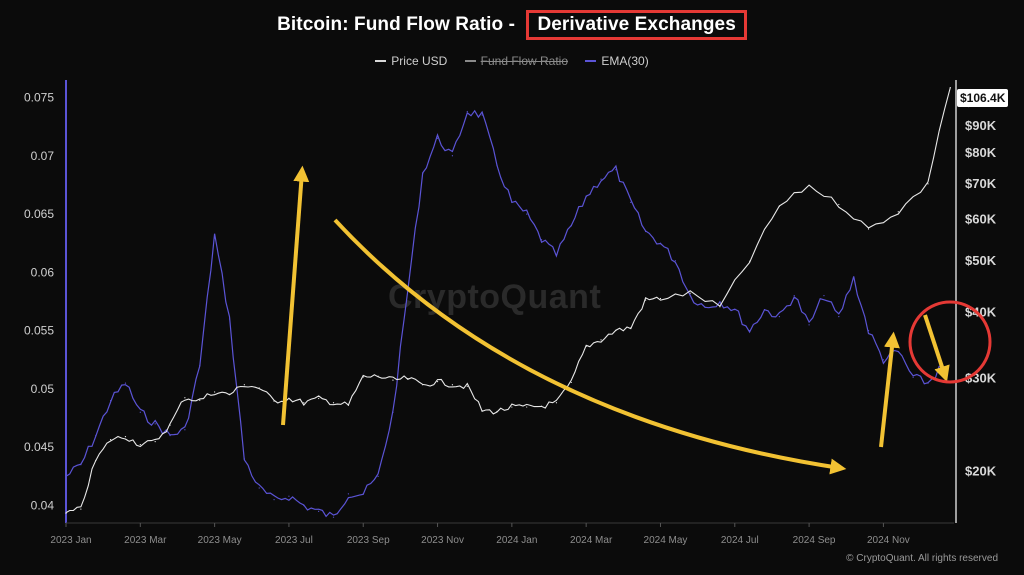 The height and width of the screenshot is (575, 1024). What do you see at coordinates (981, 471) in the screenshot?
I see `right-tick-label: $20K` at bounding box center [981, 471].